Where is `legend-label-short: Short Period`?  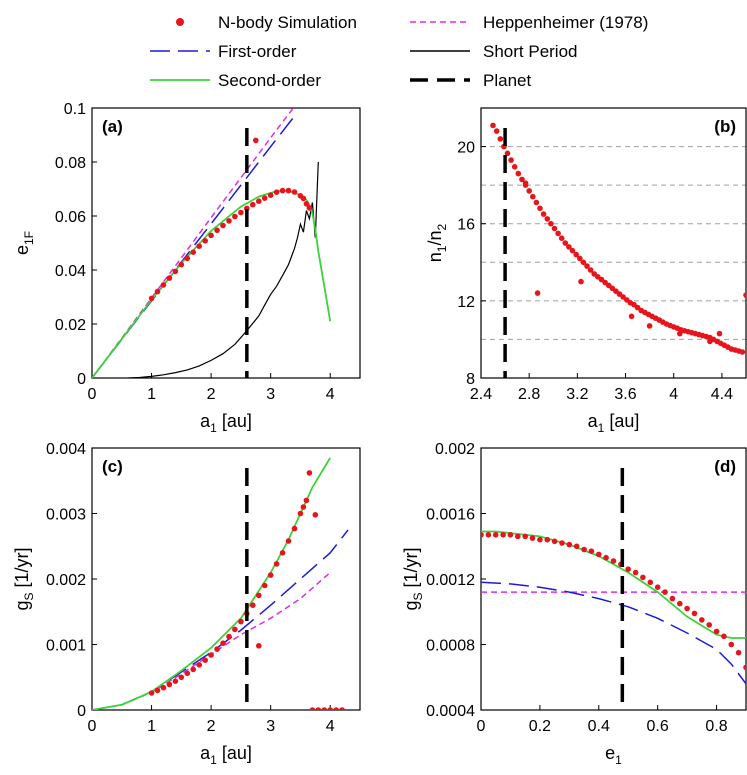 legend-label-short: Short Period is located at coordinates (530, 51).